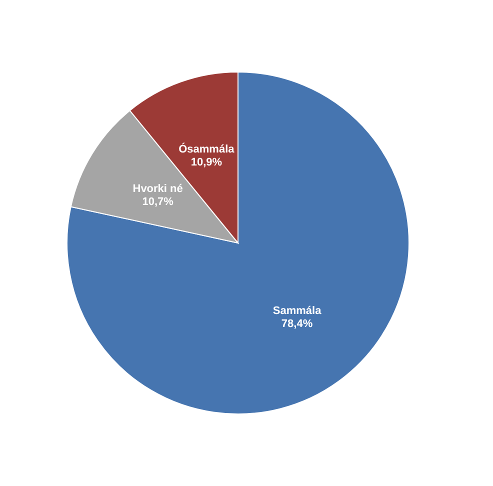 Image resolution: width=493 pixels, height=486 pixels. What do you see at coordinates (207, 149) in the screenshot?
I see `slice-label: Ósammála` at bounding box center [207, 149].